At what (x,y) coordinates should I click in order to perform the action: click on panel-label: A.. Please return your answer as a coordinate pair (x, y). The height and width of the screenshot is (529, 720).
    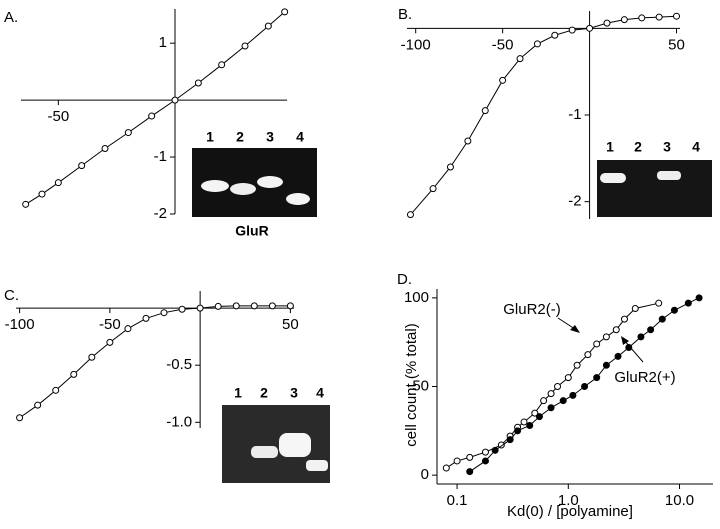
    Looking at the image, I should click on (11, 17).